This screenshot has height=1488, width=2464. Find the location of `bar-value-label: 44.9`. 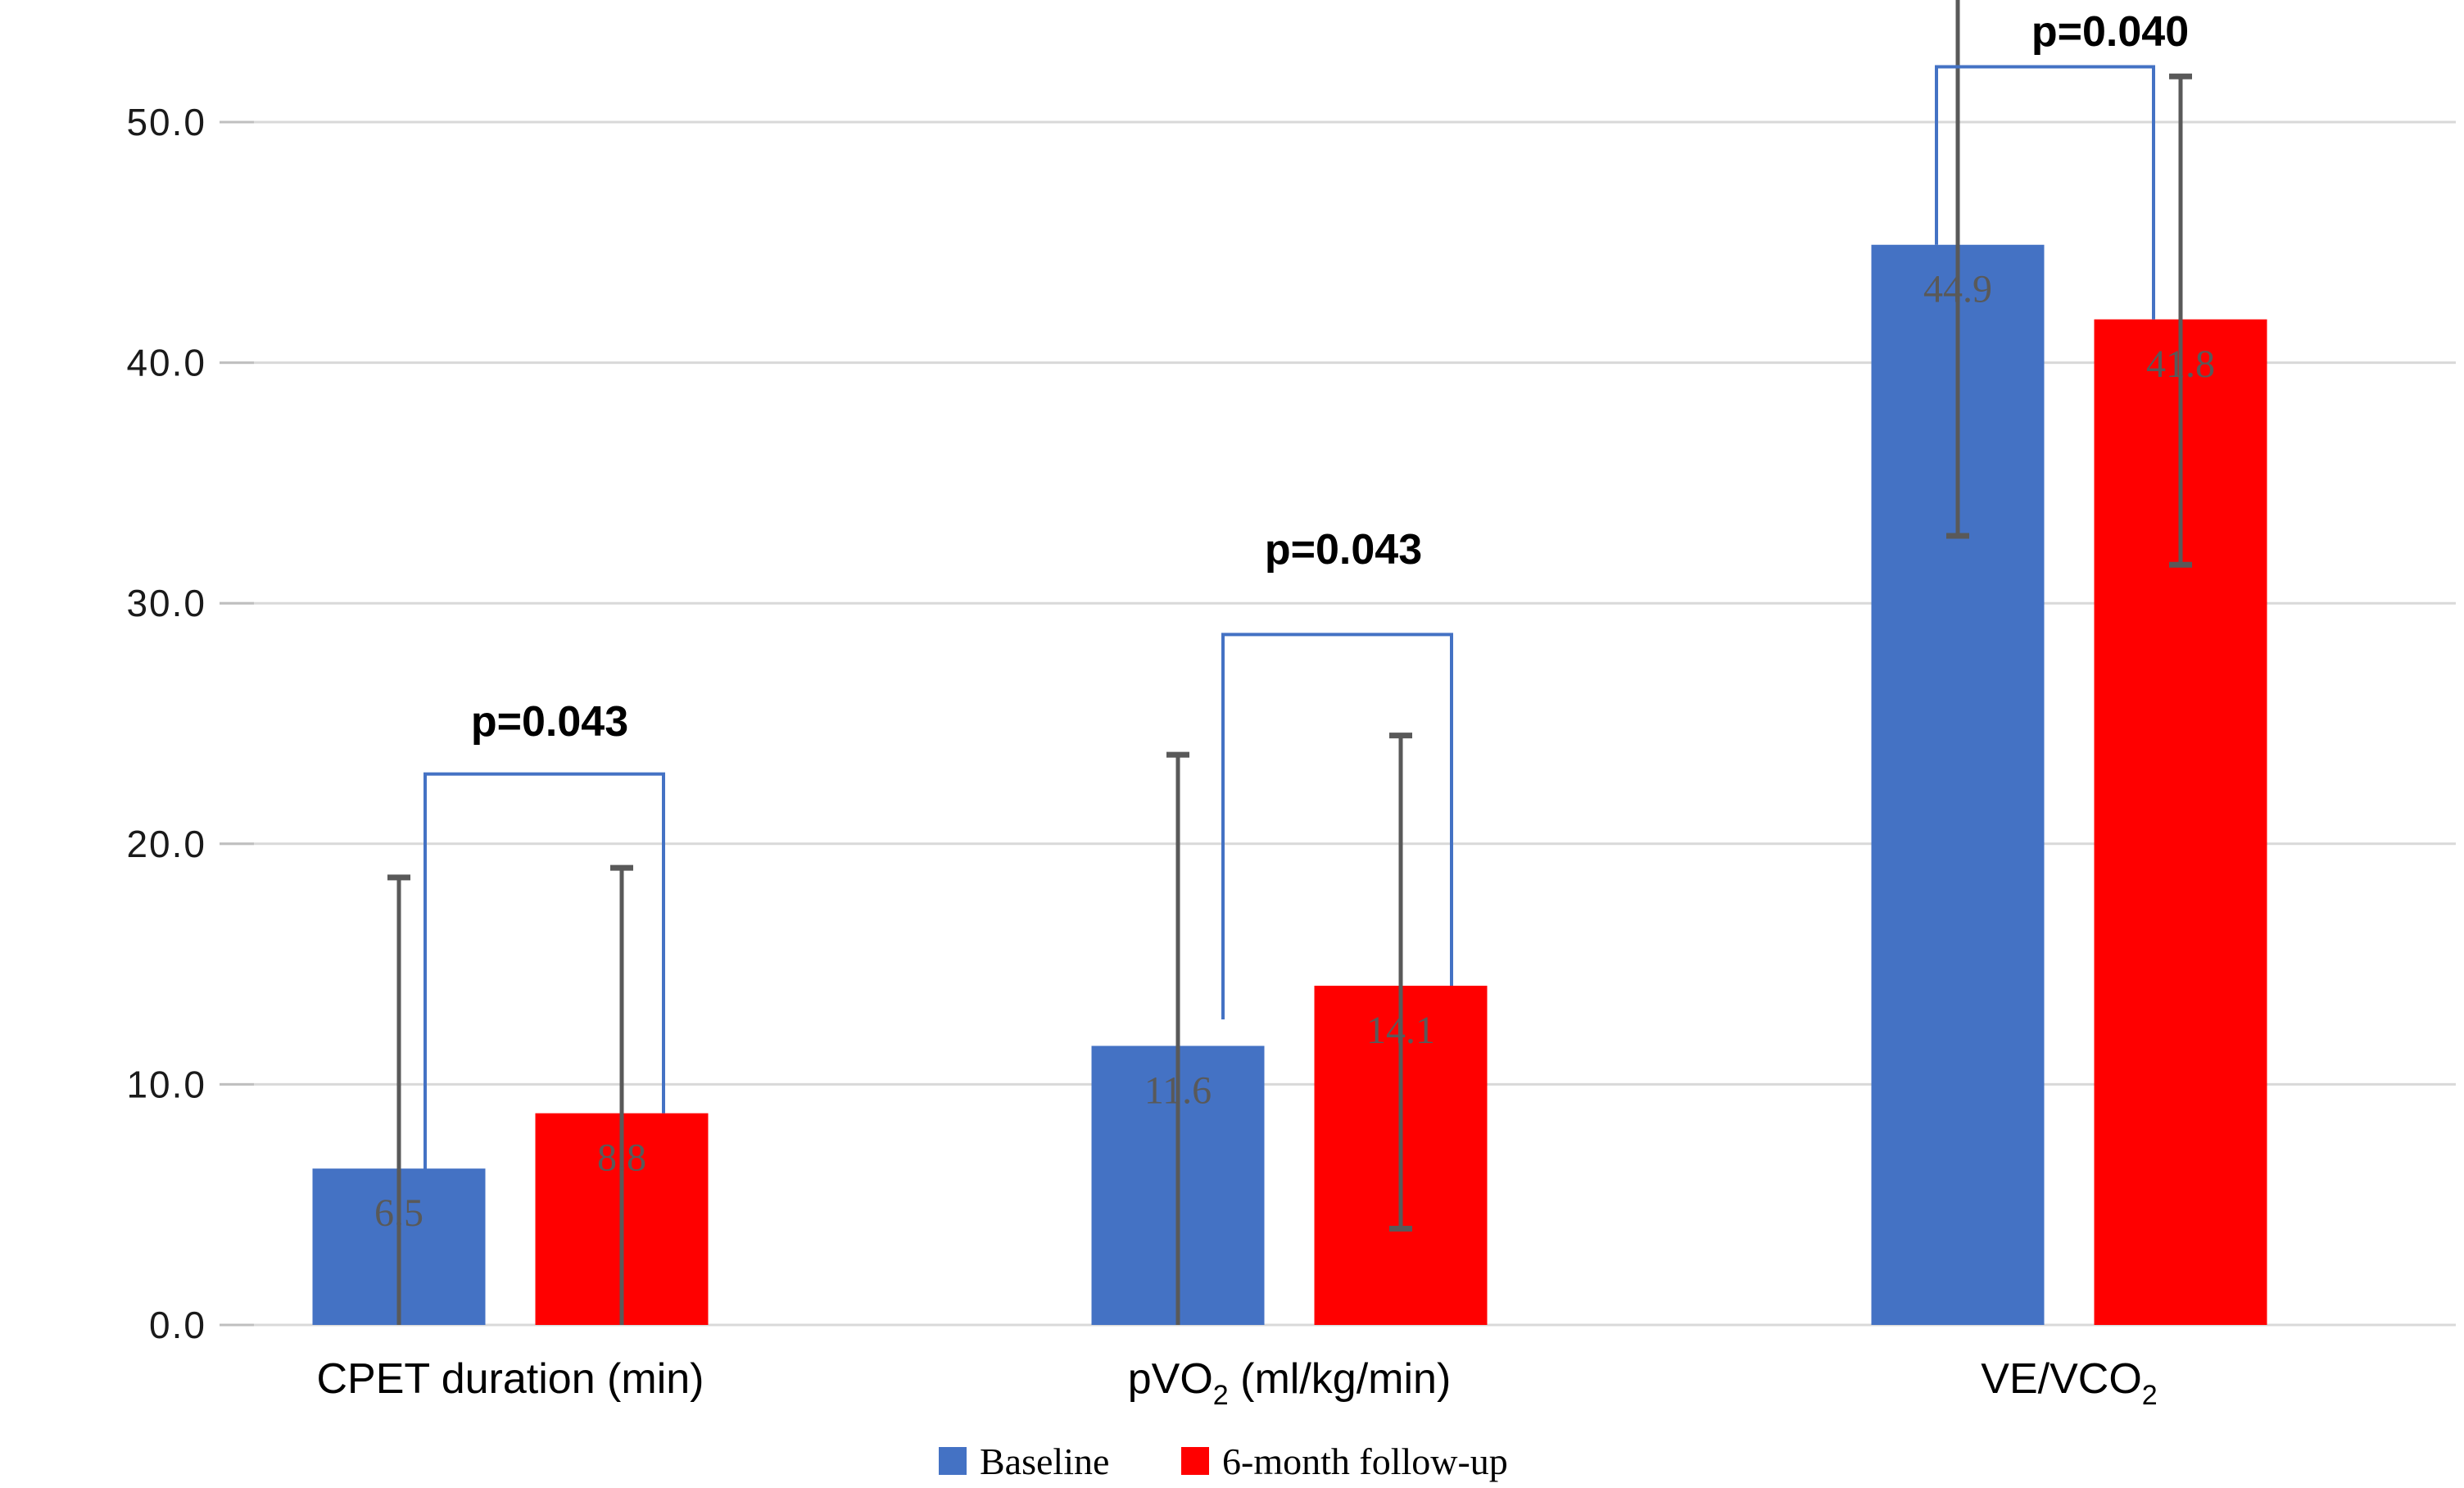

bar-value-label: 44.9 is located at coordinates (1957, 289).